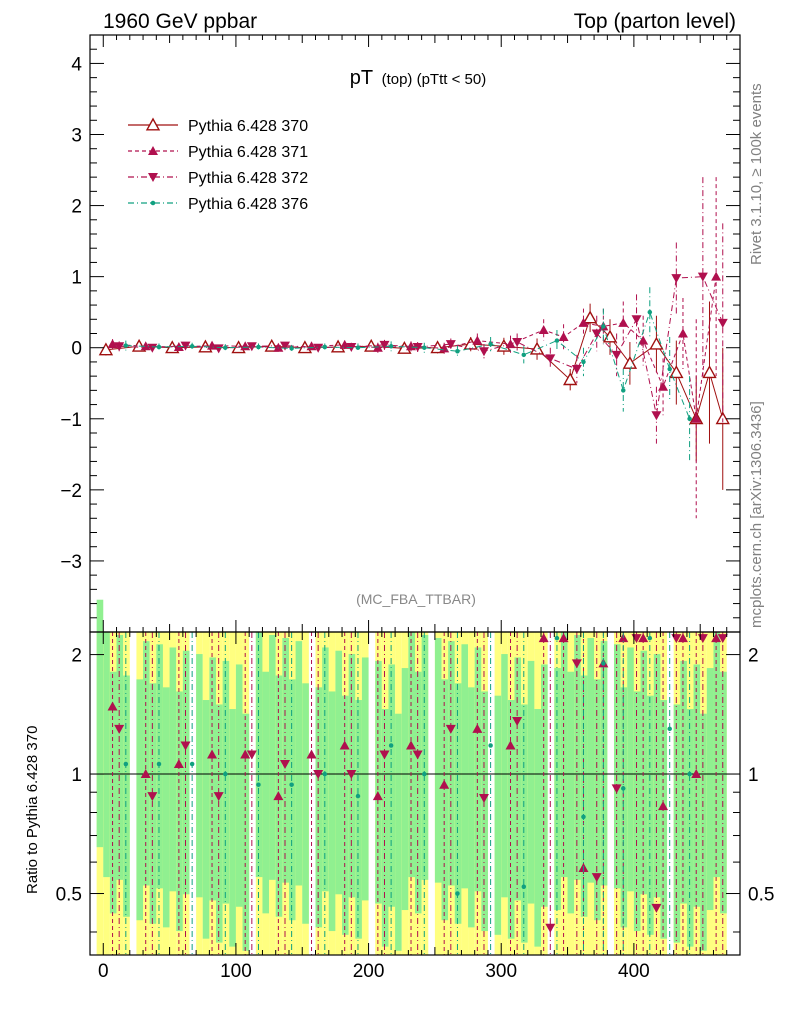  Describe the element at coordinates (32, 810) in the screenshot. I see `ratio-y-axis-label: Ratio to Pythia 6.428 370` at that location.